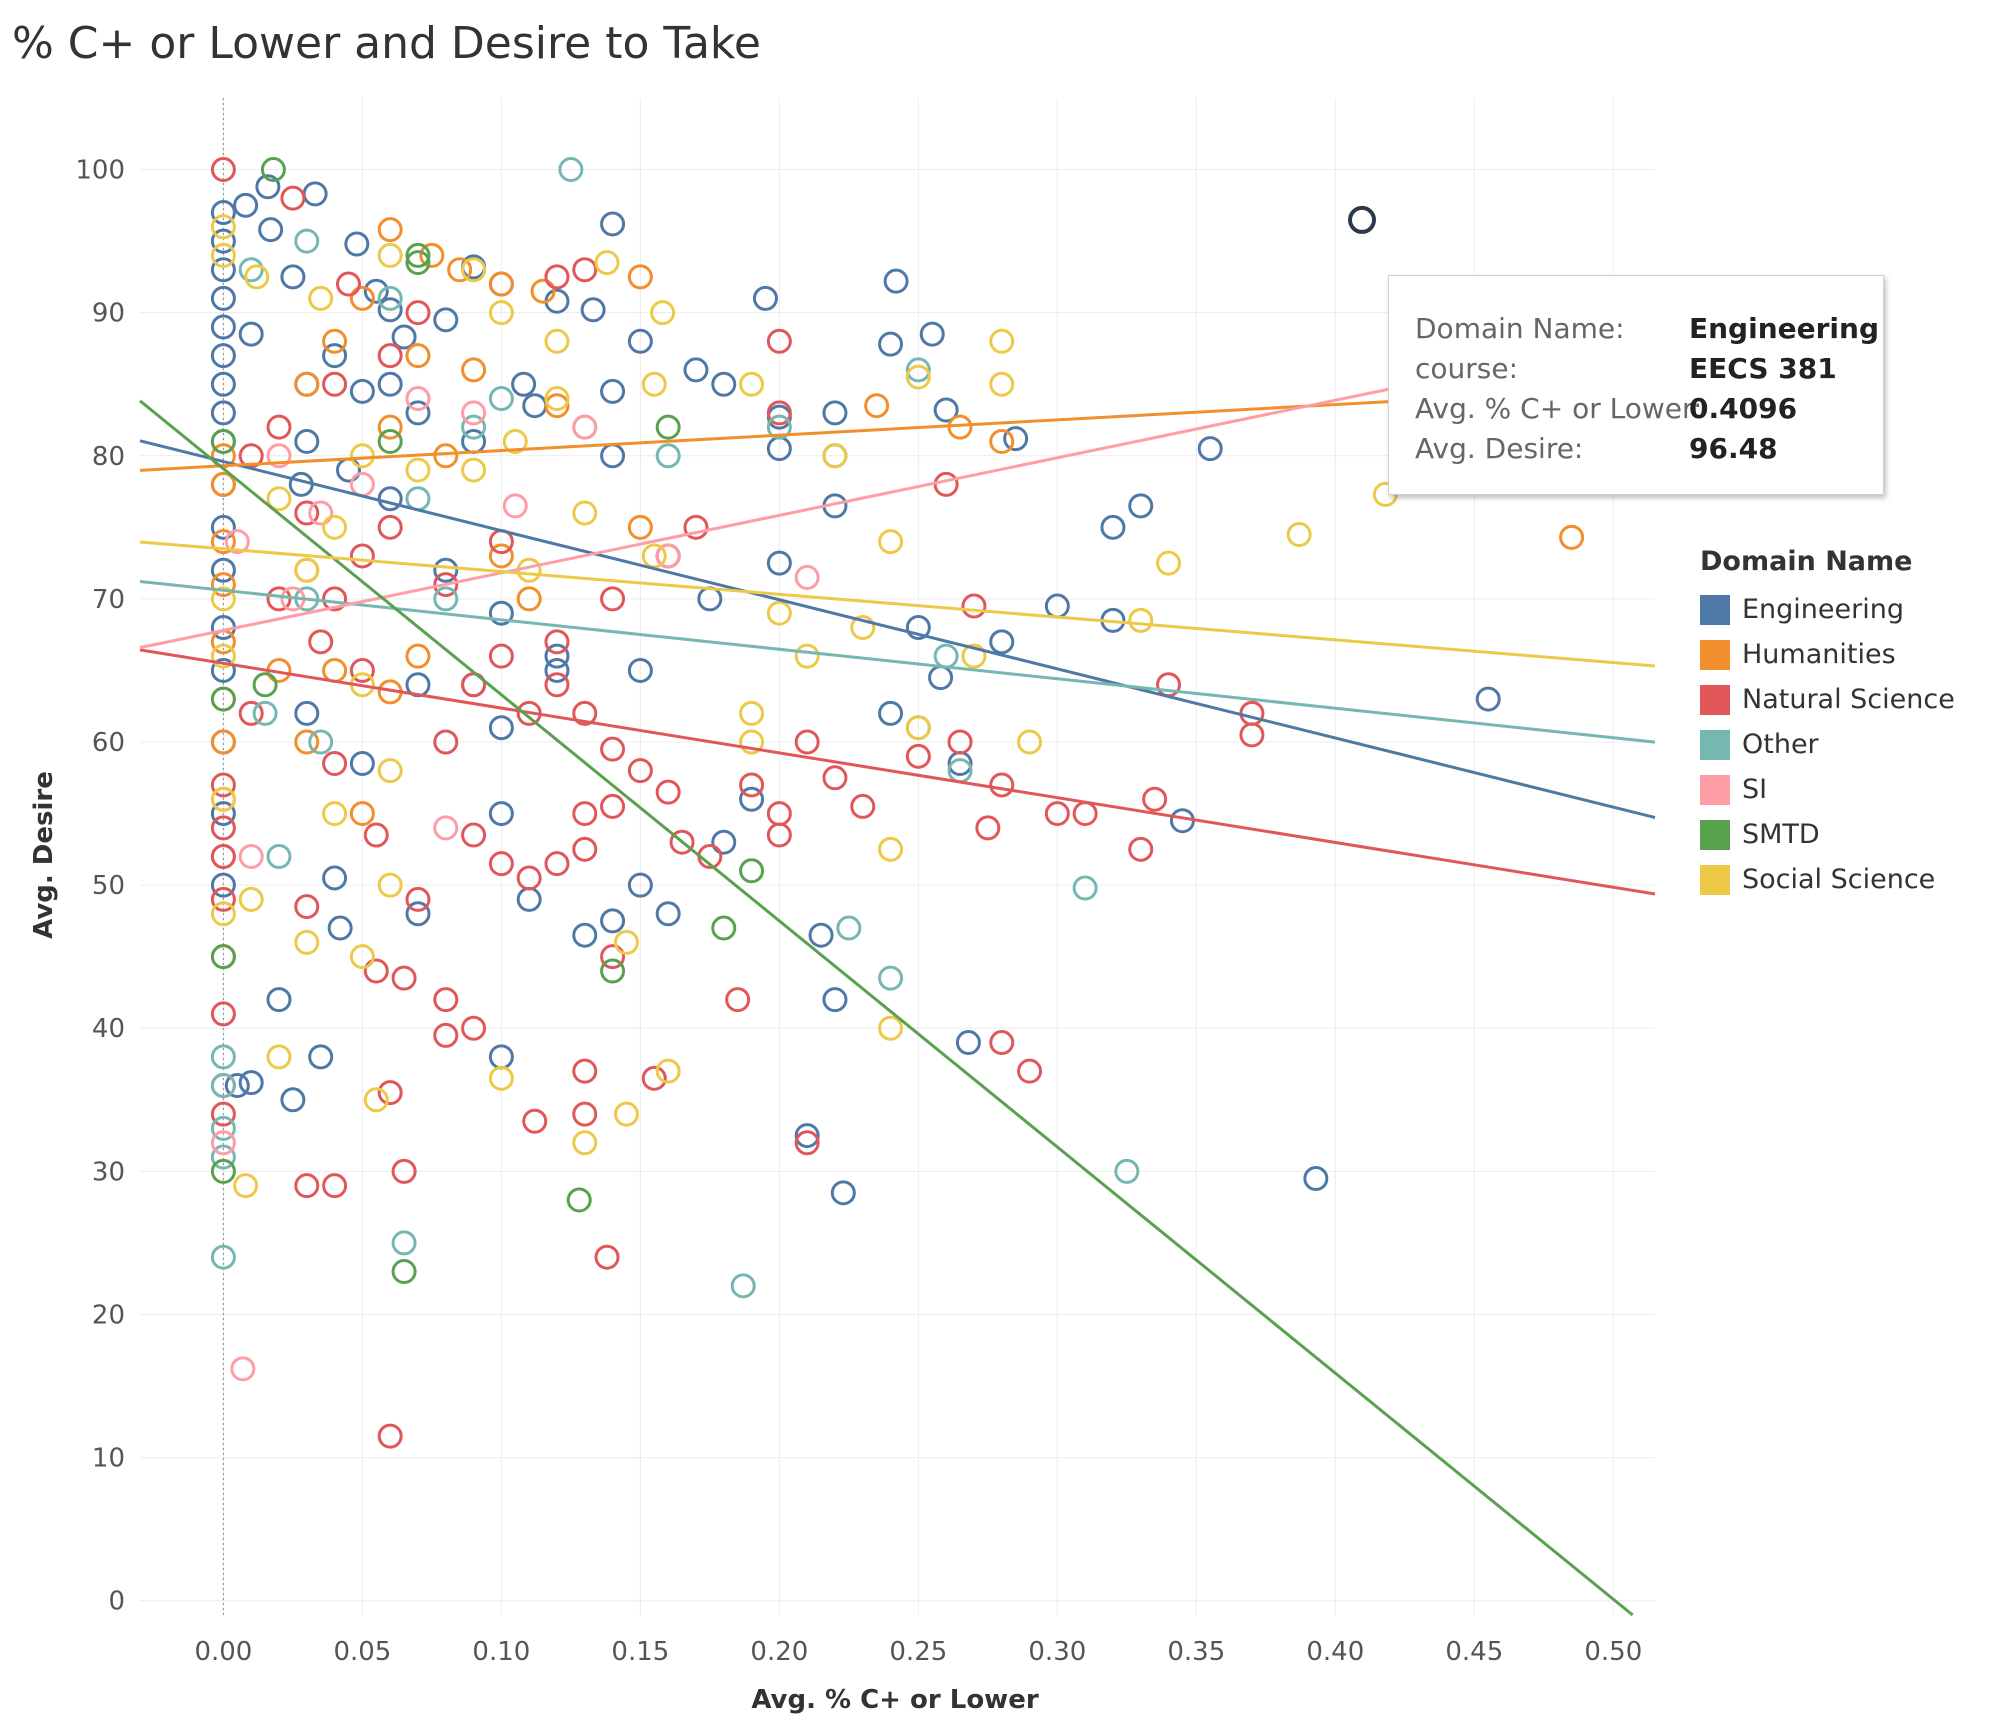 This screenshot has height=1731, width=1999. Describe the element at coordinates (1827, 834) in the screenshot. I see `legend-item: SMTD` at that location.